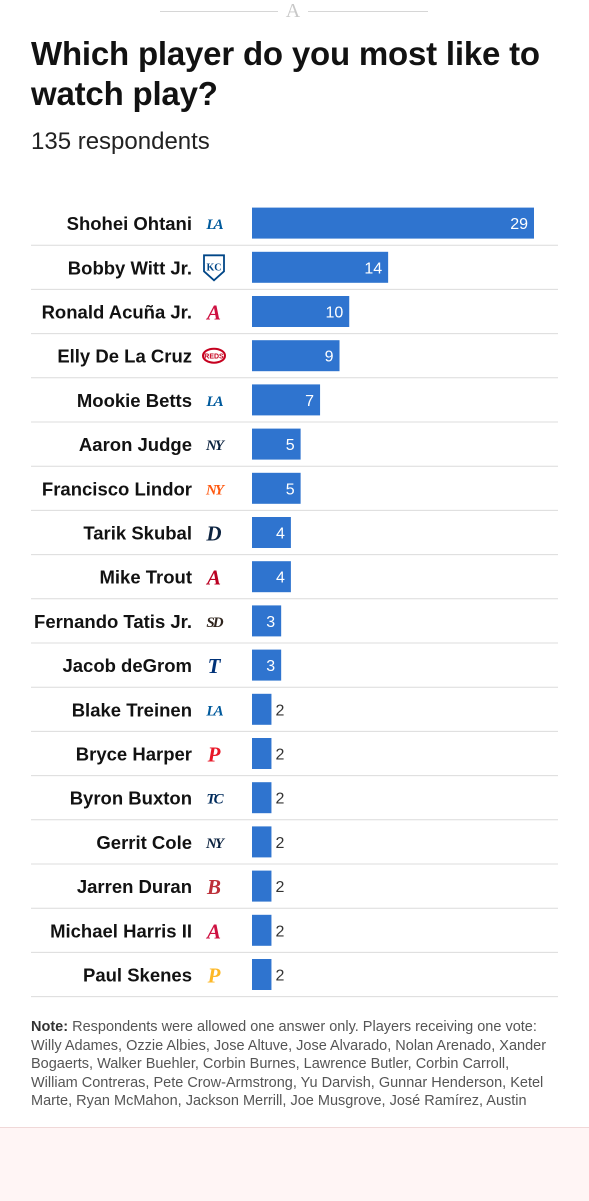  Describe the element at coordinates (144, 842) in the screenshot. I see `category-label: Gerrit Cole` at that location.